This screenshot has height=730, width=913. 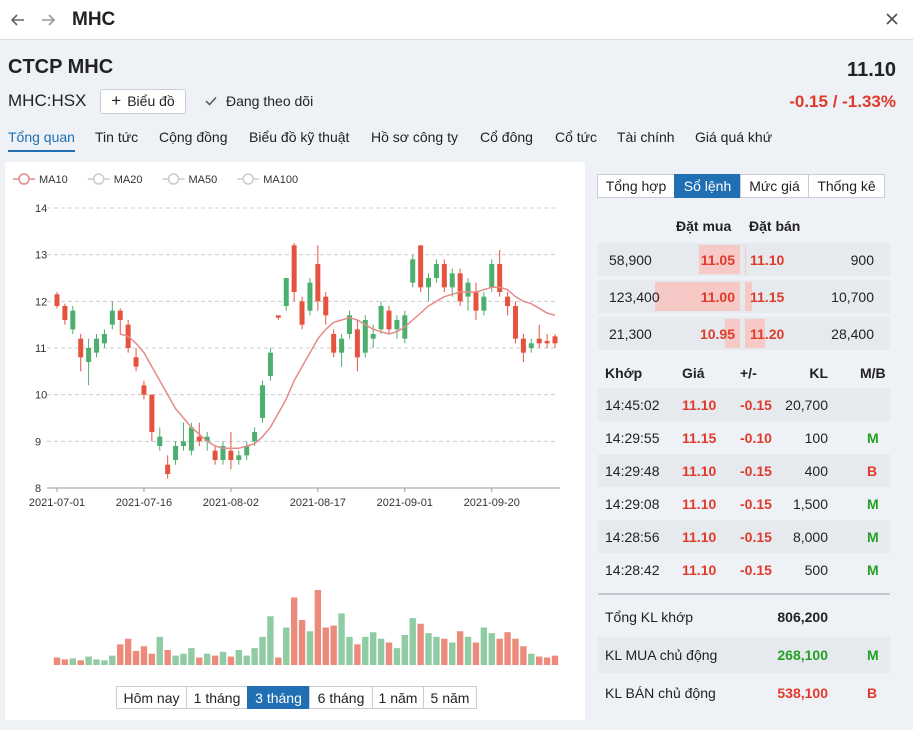 I want to click on close-icon, so click(x=892, y=19).